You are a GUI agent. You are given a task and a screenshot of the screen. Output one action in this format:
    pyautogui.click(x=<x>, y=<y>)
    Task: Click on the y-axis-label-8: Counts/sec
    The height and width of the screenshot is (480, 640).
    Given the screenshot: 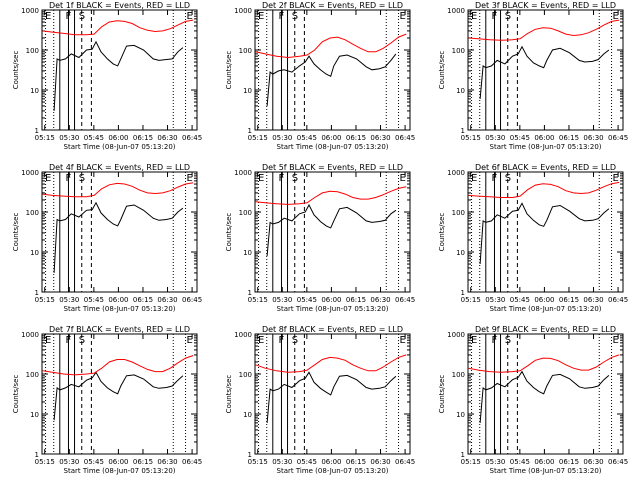 What is the action you would take?
    pyautogui.click(x=229, y=394)
    